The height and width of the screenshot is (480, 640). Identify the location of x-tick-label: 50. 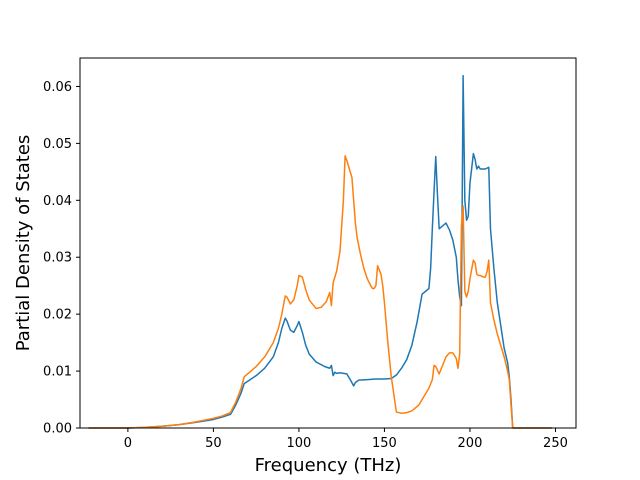
(213, 443).